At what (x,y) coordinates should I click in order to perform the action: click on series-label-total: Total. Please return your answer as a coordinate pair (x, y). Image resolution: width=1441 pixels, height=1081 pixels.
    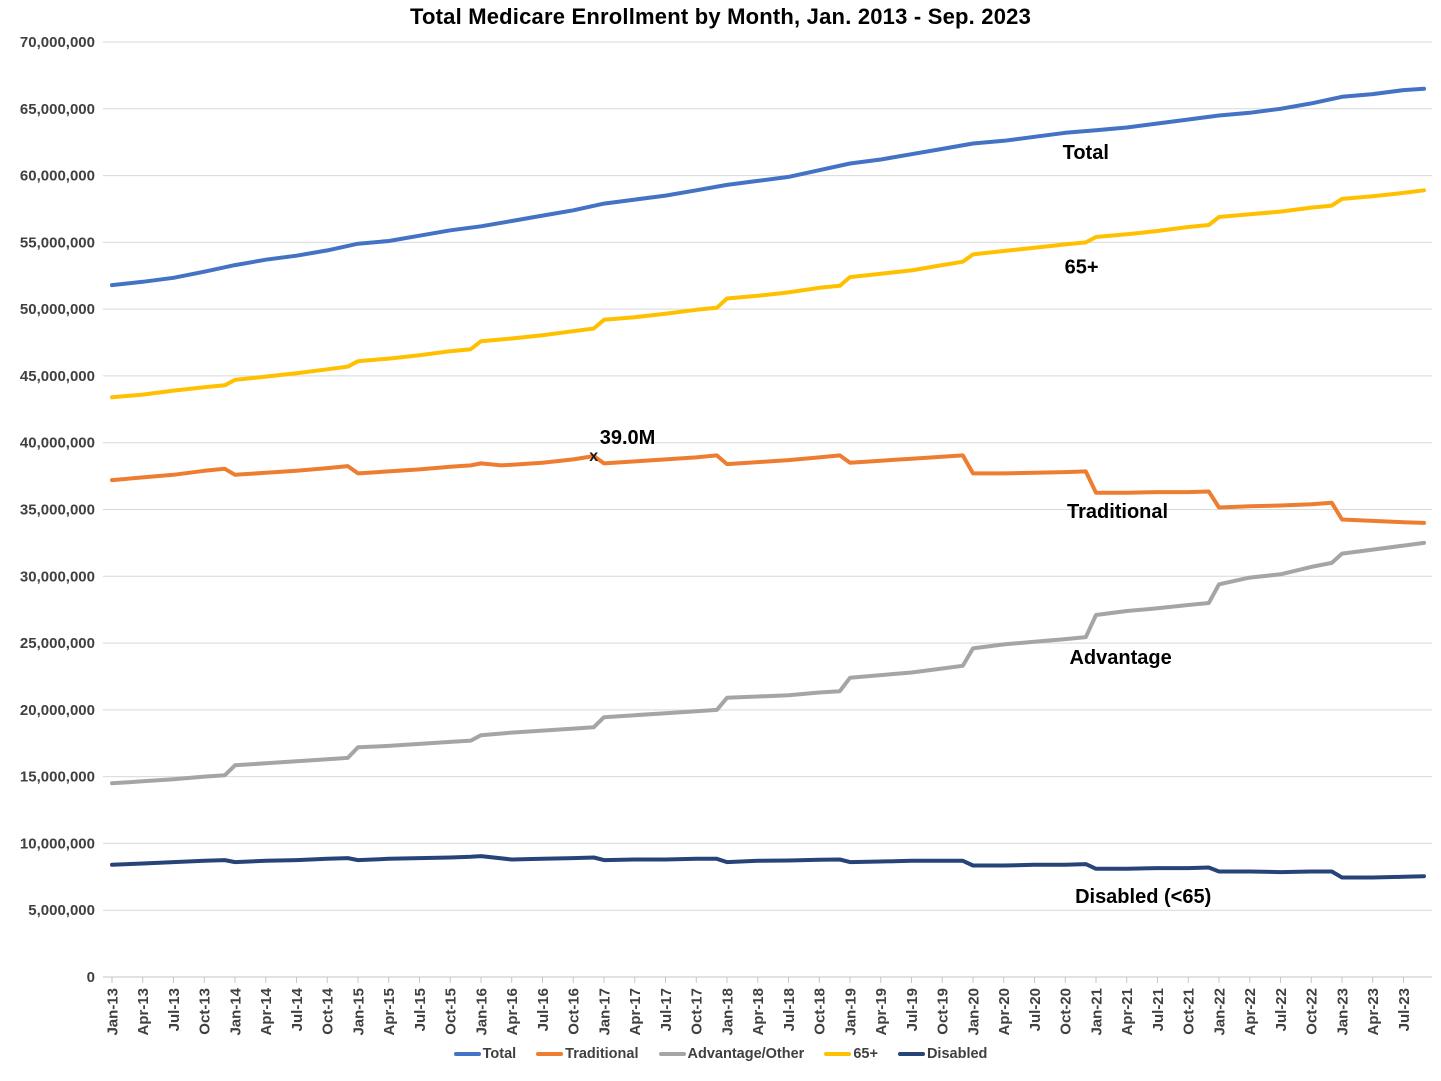
    Looking at the image, I should click on (1086, 153).